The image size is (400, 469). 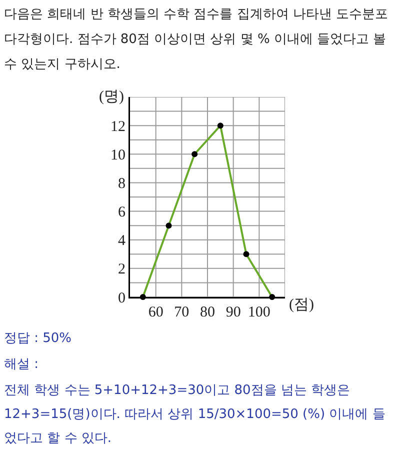 I want to click on y-tick-label: 10, so click(x=118, y=155).